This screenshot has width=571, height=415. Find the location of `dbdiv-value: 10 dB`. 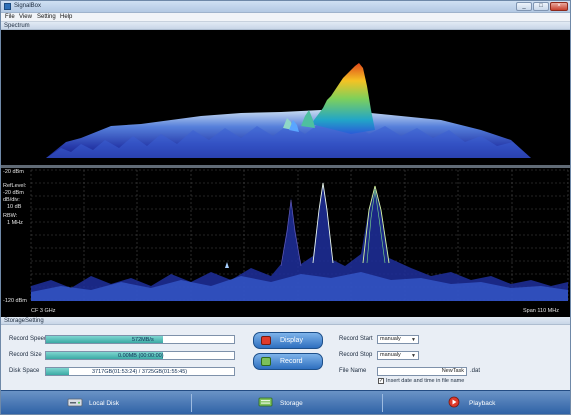

dbdiv-value: 10 dB is located at coordinates (14, 207).